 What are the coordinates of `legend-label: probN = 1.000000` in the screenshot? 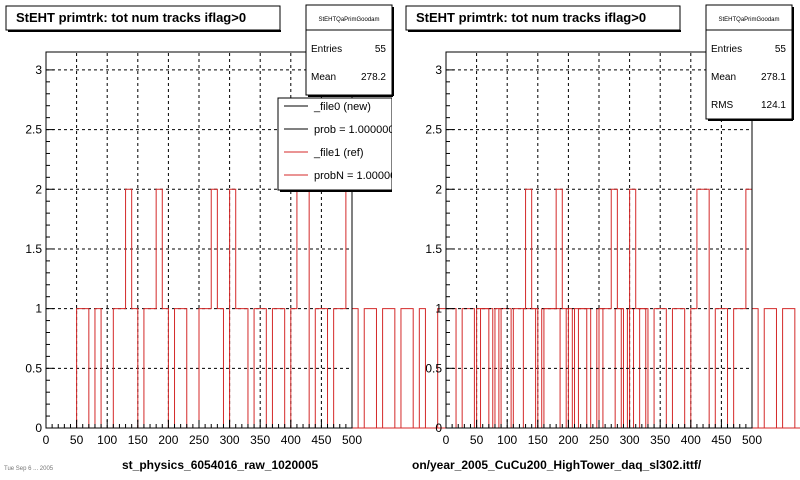 It's located at (358, 176).